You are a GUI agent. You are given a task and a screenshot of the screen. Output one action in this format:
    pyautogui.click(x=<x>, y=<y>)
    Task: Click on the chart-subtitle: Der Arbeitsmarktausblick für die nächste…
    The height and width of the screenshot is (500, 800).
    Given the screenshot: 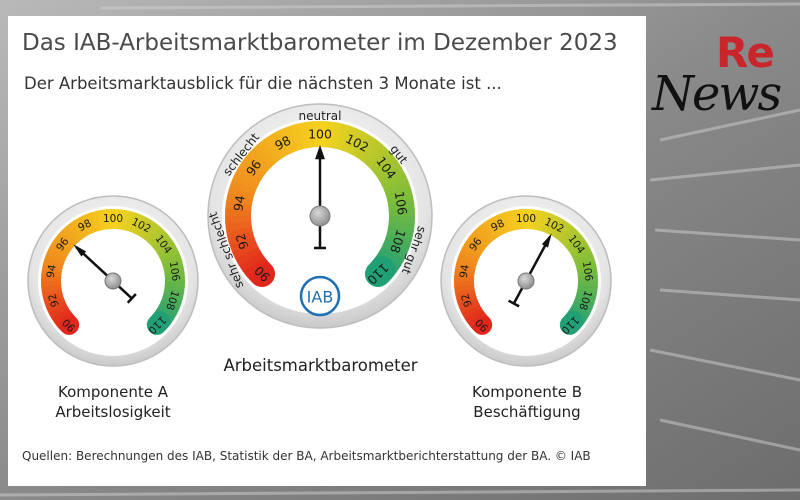 What is the action you would take?
    pyautogui.click(x=263, y=83)
    